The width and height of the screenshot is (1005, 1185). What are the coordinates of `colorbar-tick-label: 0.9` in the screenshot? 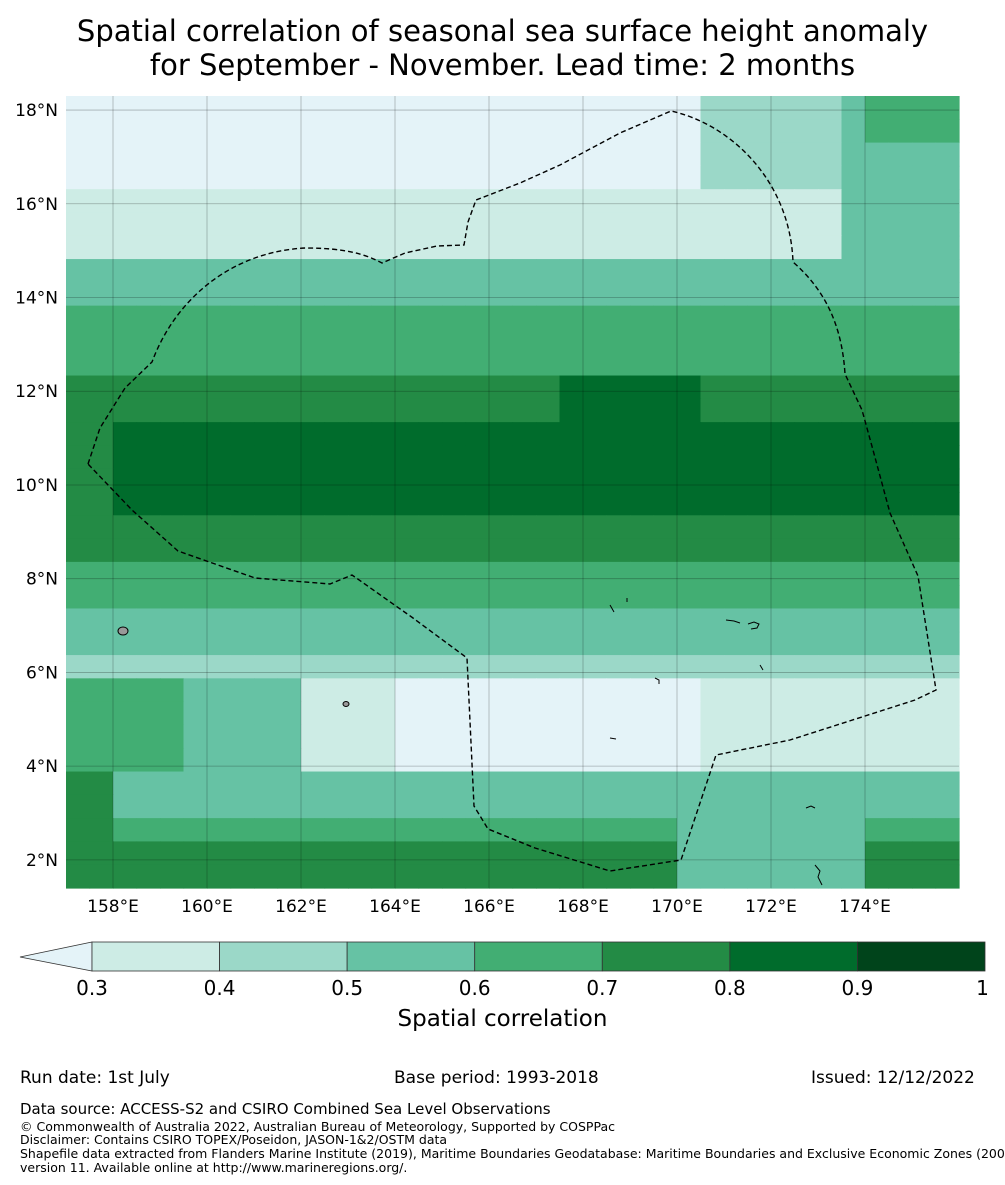 It's located at (857, 988).